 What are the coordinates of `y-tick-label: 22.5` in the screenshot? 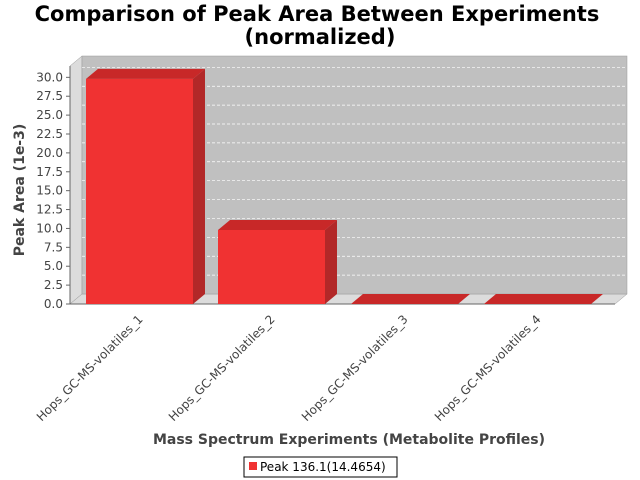 It's located at (49, 134).